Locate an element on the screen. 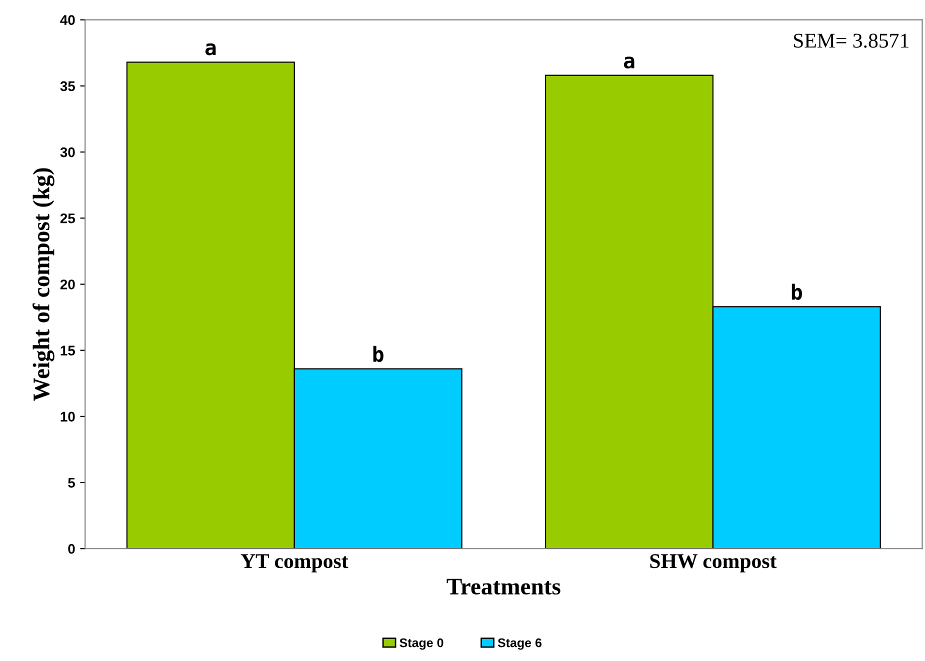 This screenshot has width=925, height=661. y-tick-label: 35 is located at coordinates (67, 86).